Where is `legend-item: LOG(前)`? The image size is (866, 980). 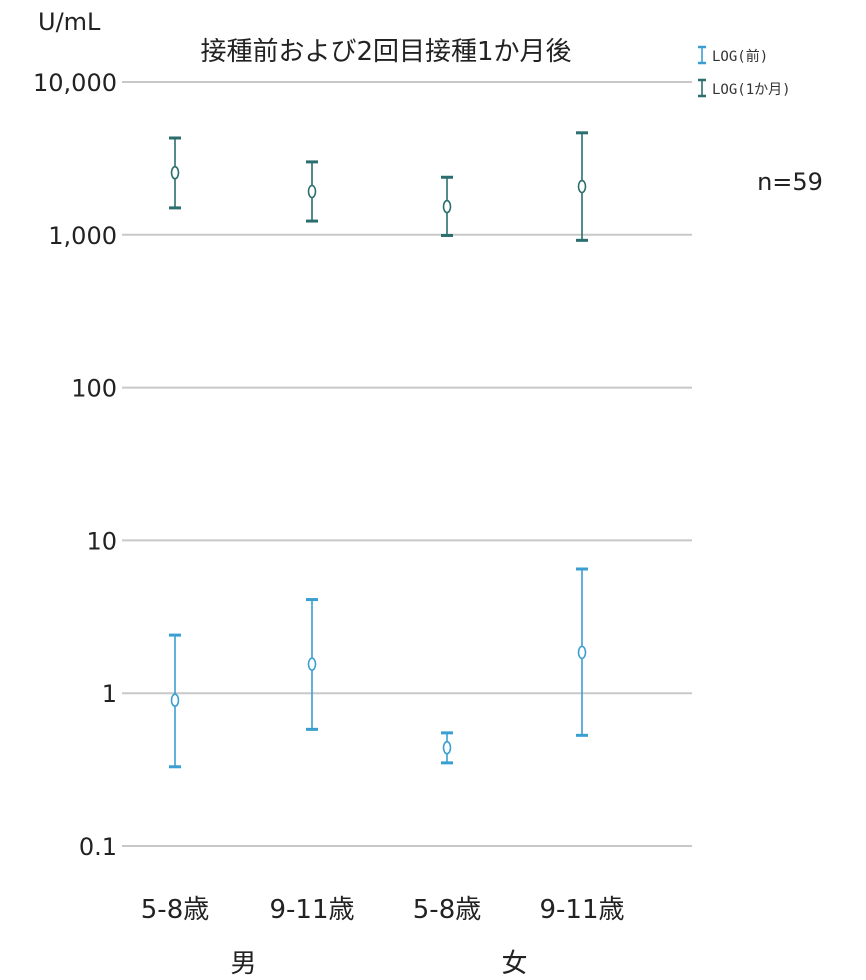
legend-item: LOG(前) is located at coordinates (733, 55).